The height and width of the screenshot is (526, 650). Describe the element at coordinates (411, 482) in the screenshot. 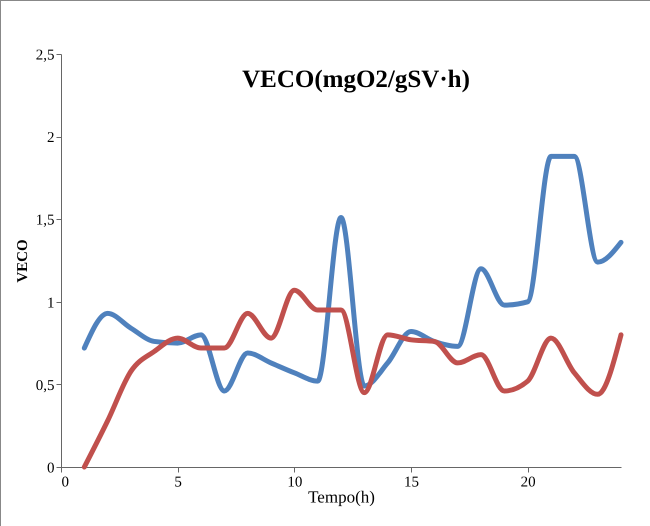

I see `x-tick-label: 15` at that location.